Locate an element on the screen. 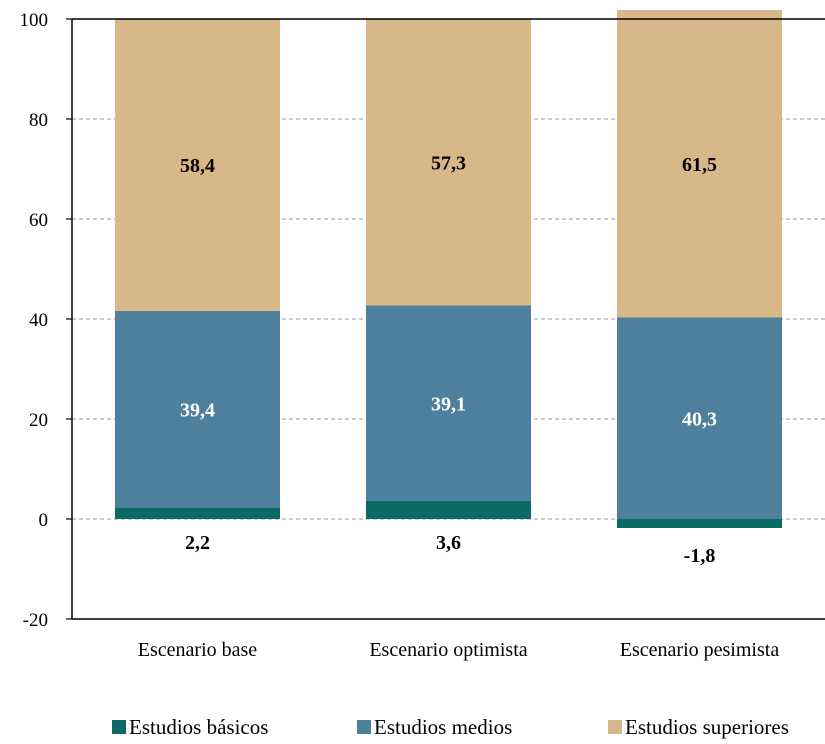  data-label: 39,4 is located at coordinates (197, 411).